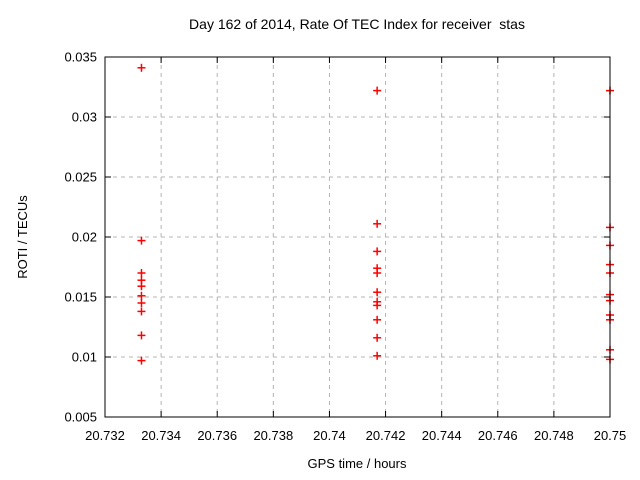  What do you see at coordinates (217, 435) in the screenshot?
I see `x-tick-label: 20.736` at bounding box center [217, 435].